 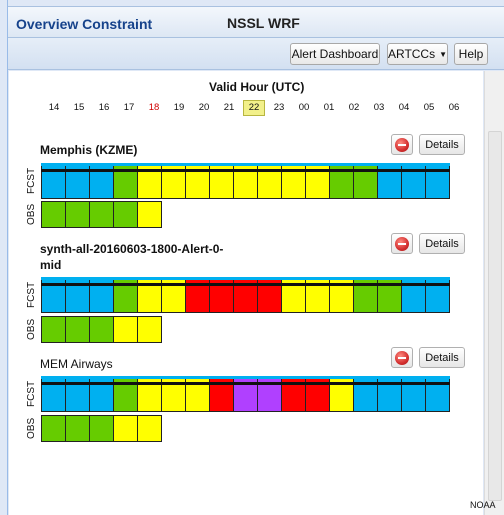 I want to click on hour-label-21: 21, so click(x=229, y=107).